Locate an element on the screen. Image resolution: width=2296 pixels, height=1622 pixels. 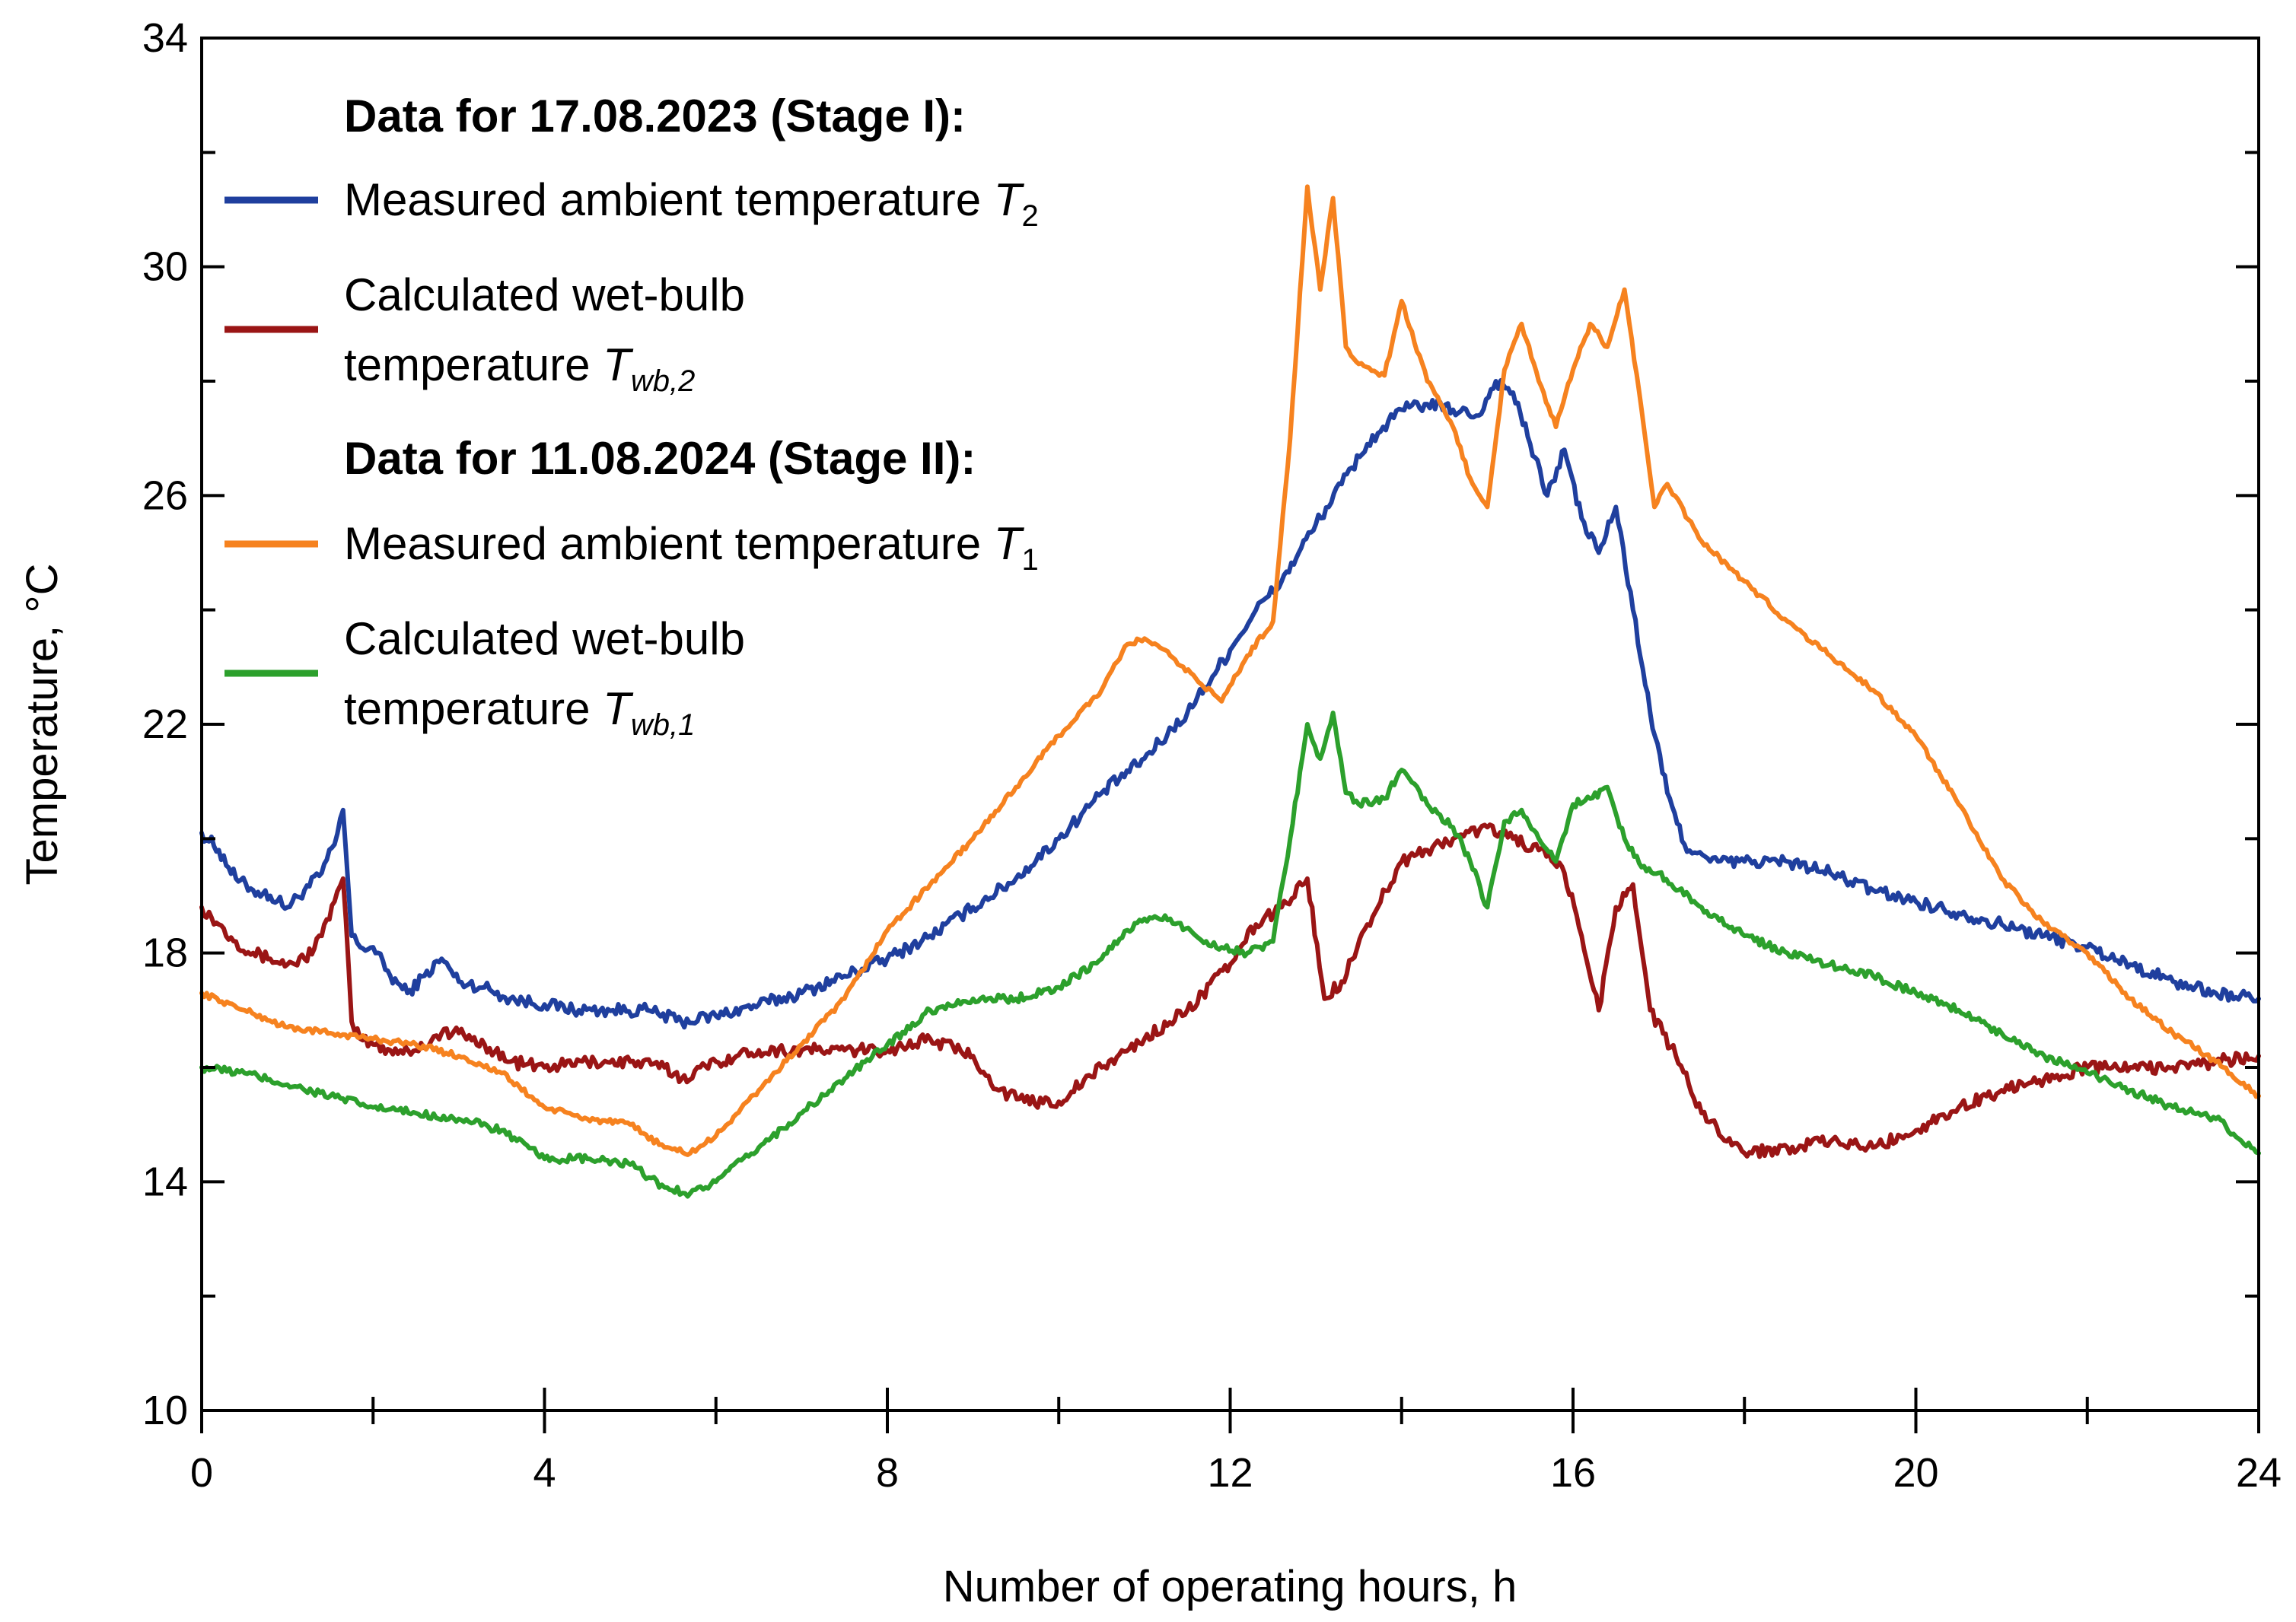
x-tick-label: 12 is located at coordinates (1230, 1473).